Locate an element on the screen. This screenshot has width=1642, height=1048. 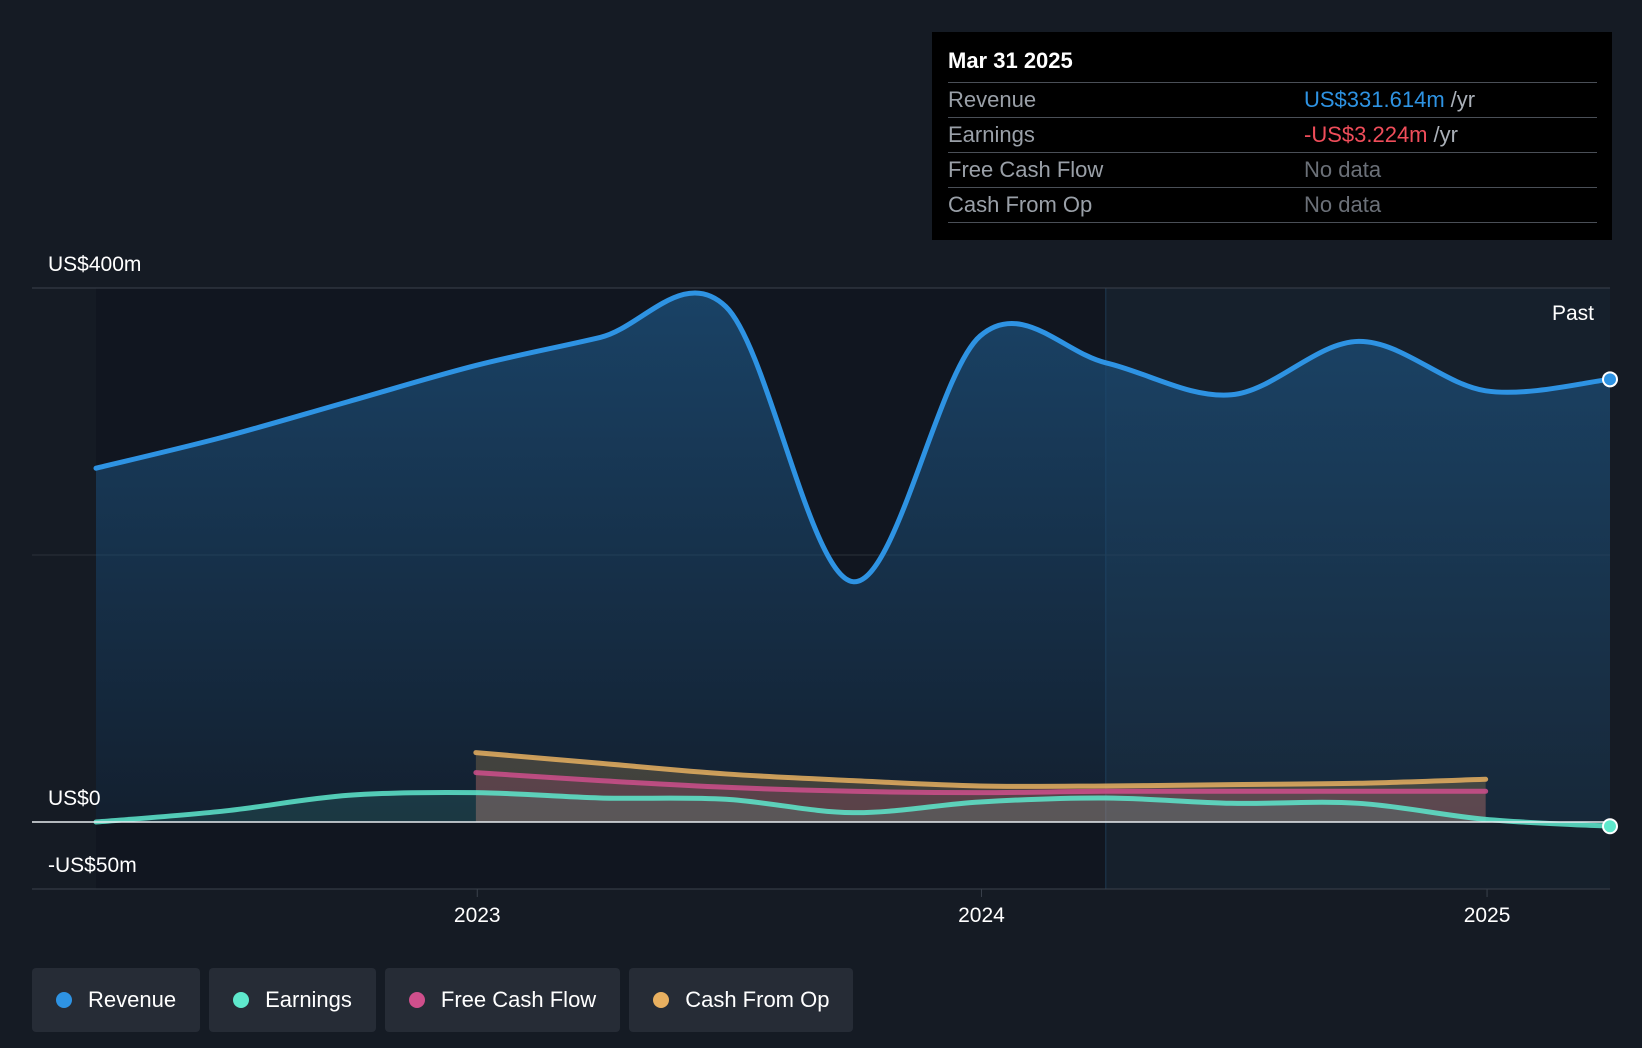
tooltip-row-revenue: Revenue US$331.614m/yr is located at coordinates (1272, 99).